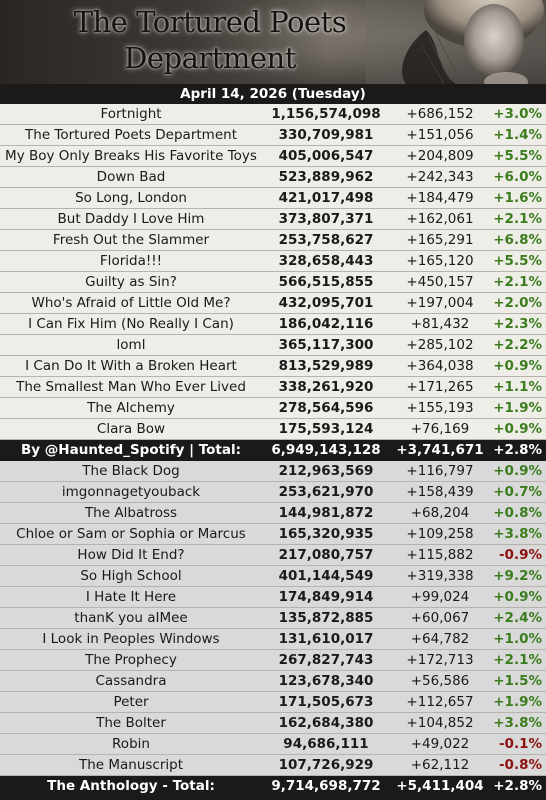 The height and width of the screenshot is (800, 546). I want to click on report-date: April 14, 2026 (Tuesday), so click(273, 94).